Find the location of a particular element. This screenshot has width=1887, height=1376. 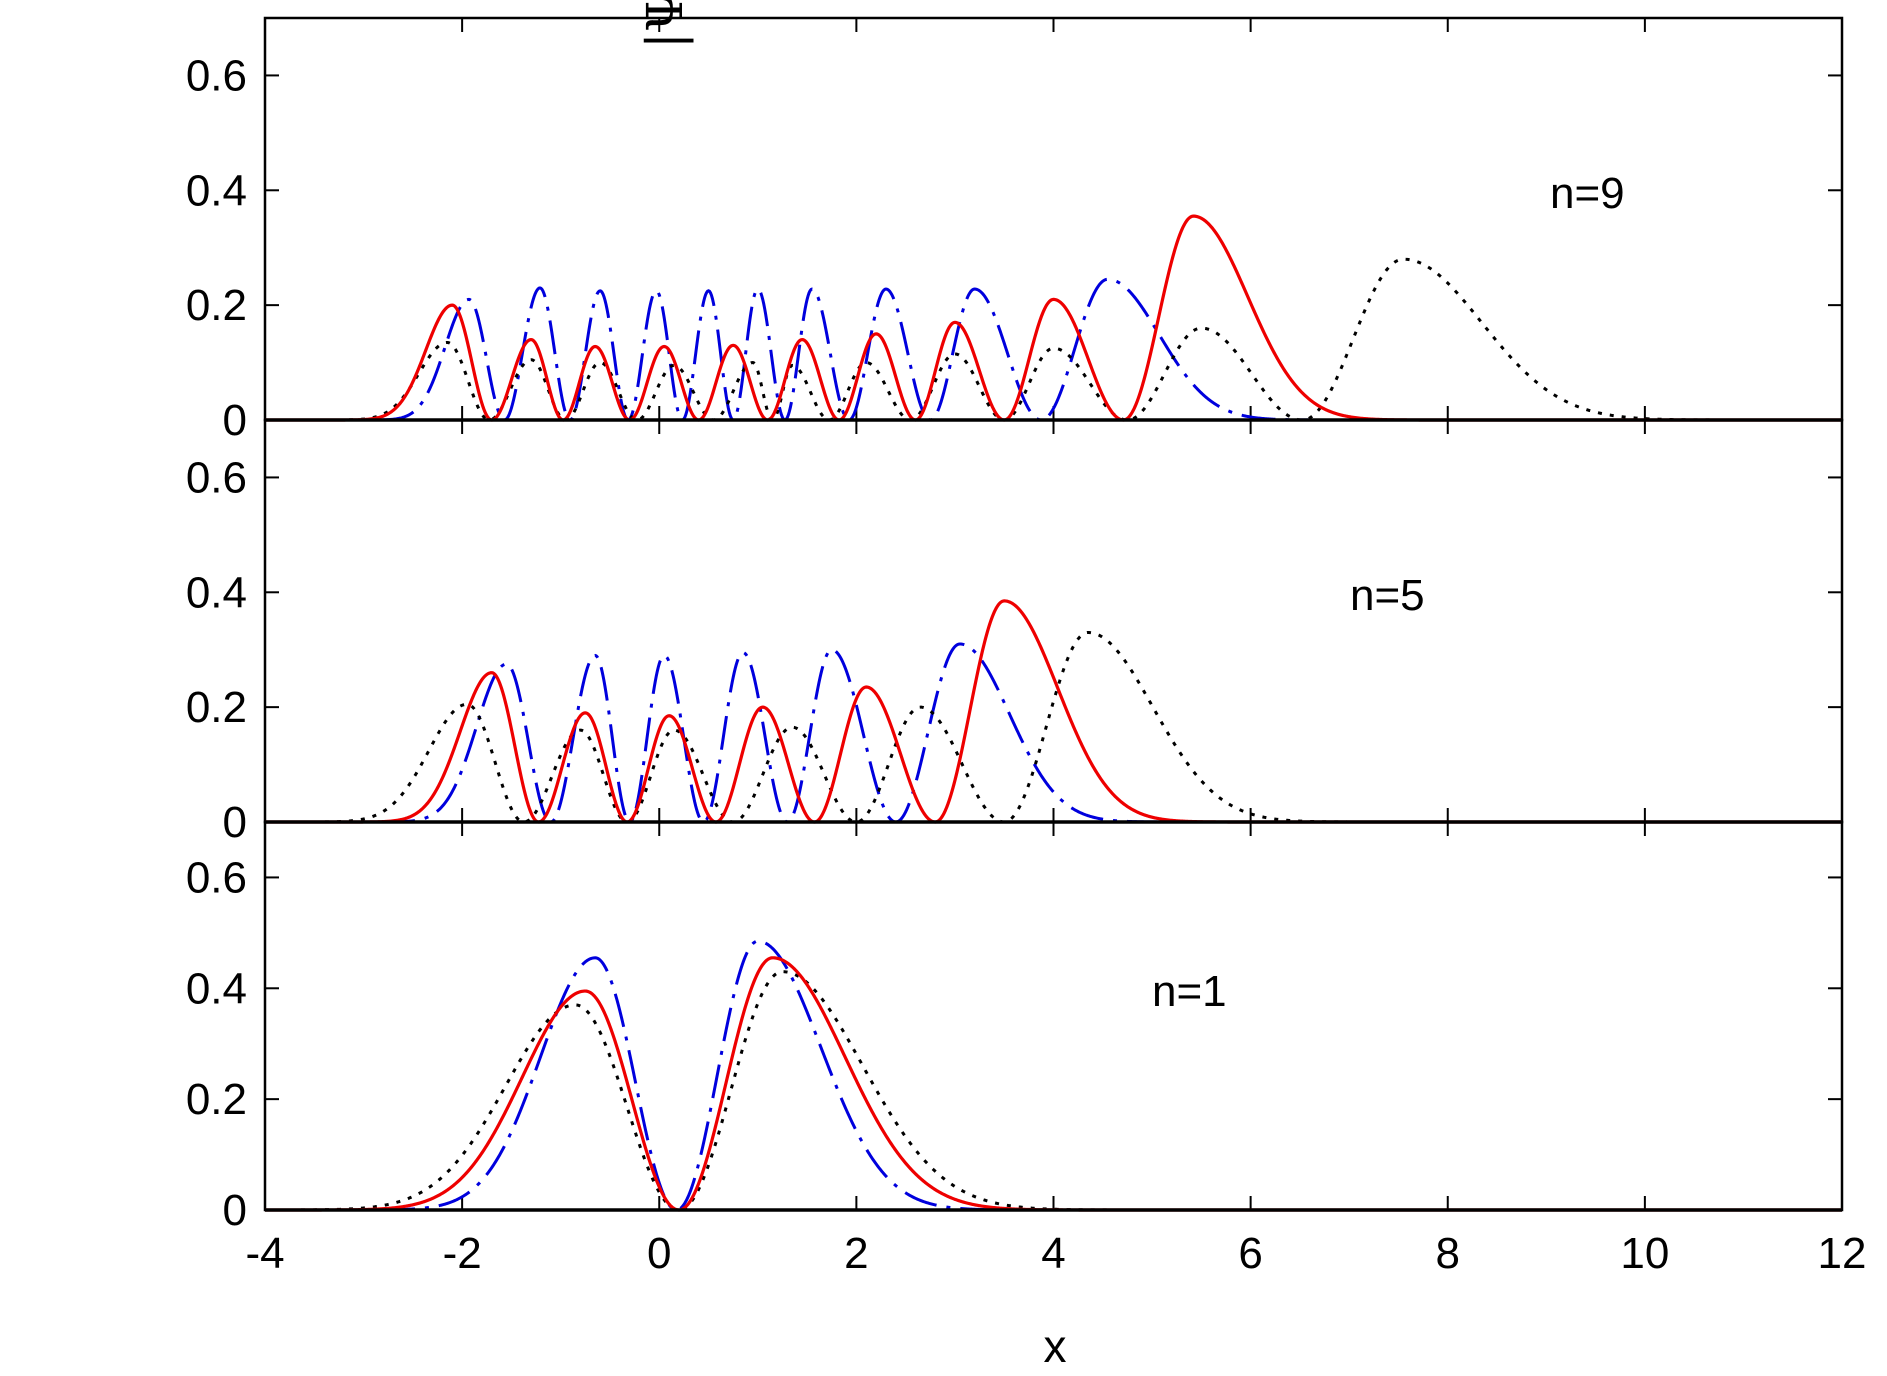

y-axis-label: |Ψ|2 is located at coordinates (663, 24).